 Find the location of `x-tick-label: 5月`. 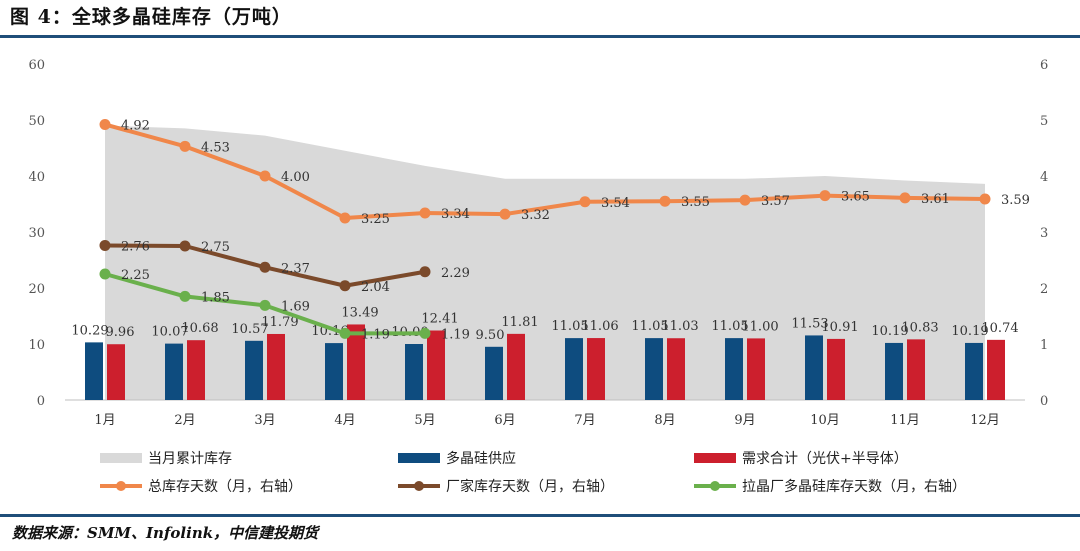

x-tick-label: 5月 is located at coordinates (424, 420).